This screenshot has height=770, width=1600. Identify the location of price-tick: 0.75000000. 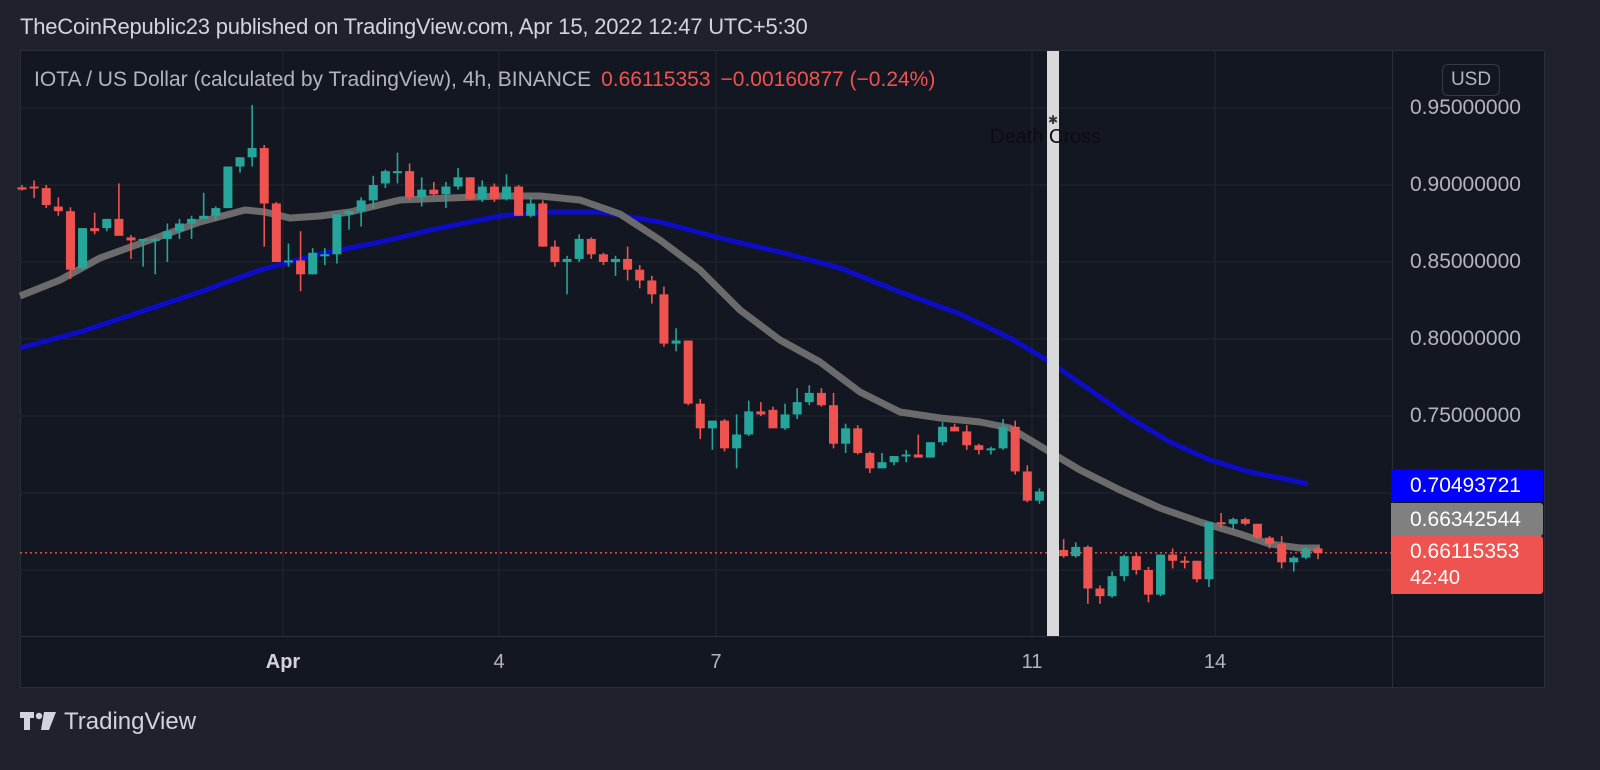
(1465, 415).